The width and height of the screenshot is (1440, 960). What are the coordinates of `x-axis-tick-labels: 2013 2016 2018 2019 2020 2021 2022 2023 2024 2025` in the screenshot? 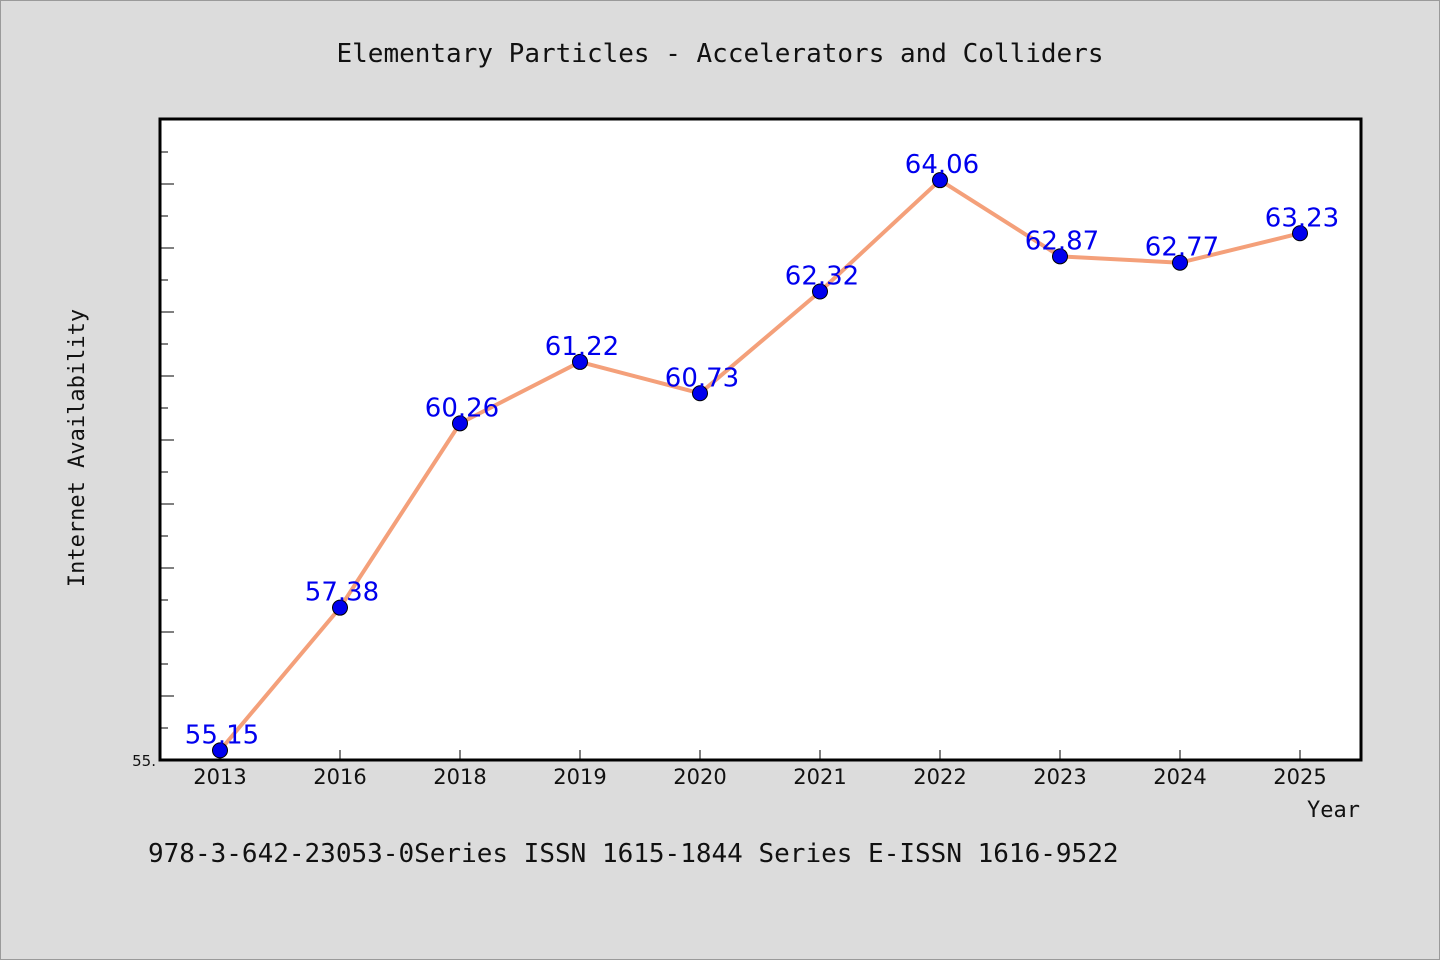 It's located at (759, 777).